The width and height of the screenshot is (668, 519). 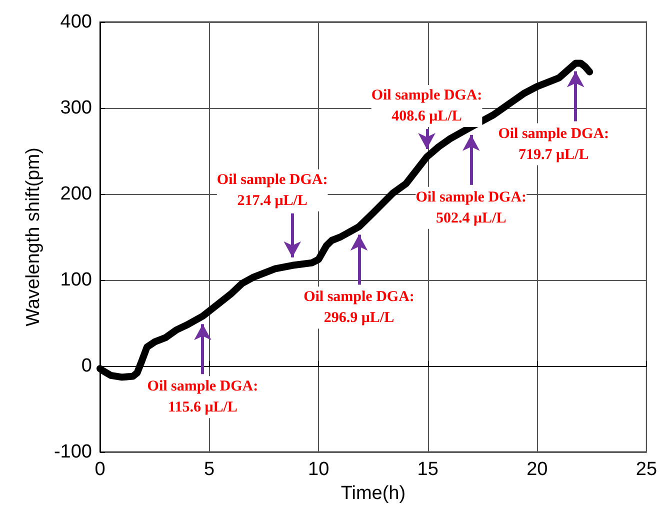 I want to click on x-tick-label: 0, so click(x=100, y=469).